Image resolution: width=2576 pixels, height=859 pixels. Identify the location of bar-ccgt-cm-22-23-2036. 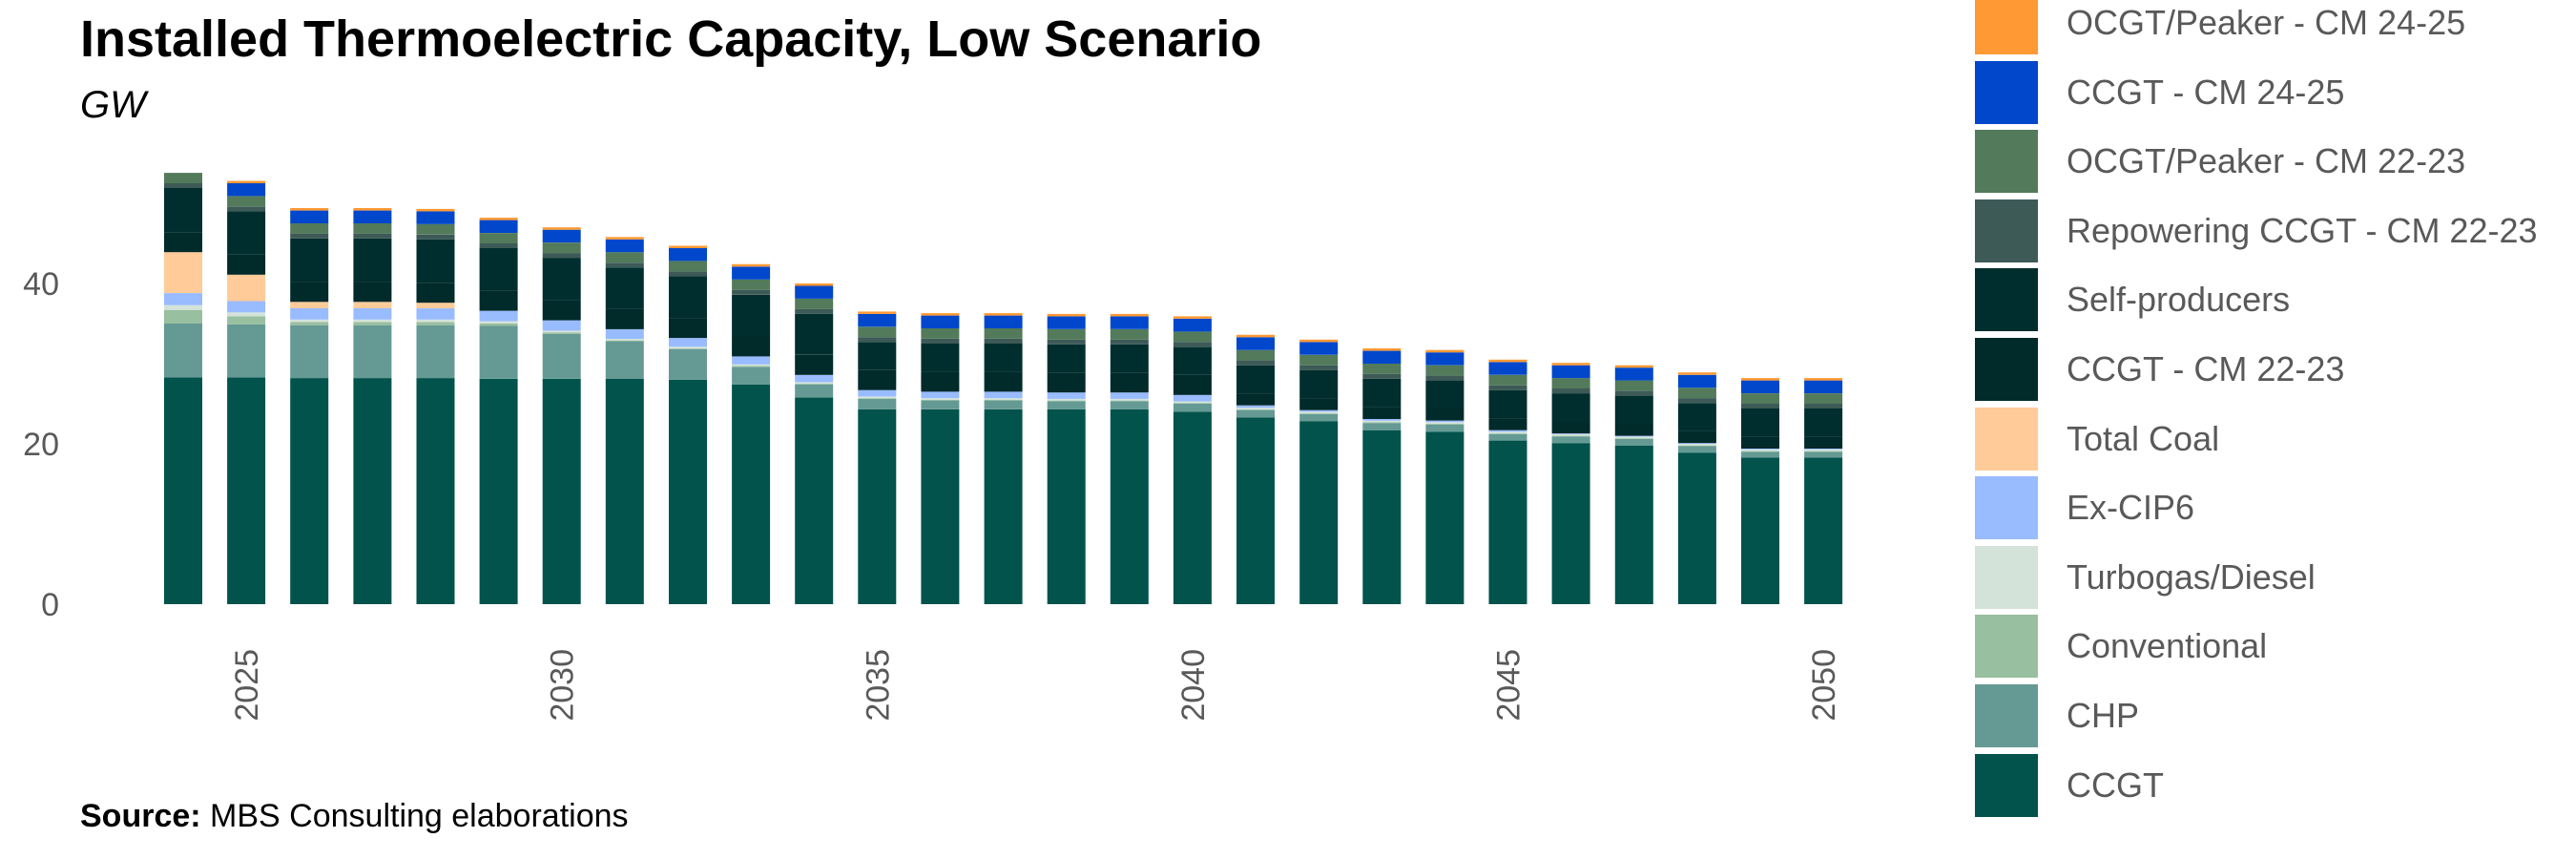
(940, 381).